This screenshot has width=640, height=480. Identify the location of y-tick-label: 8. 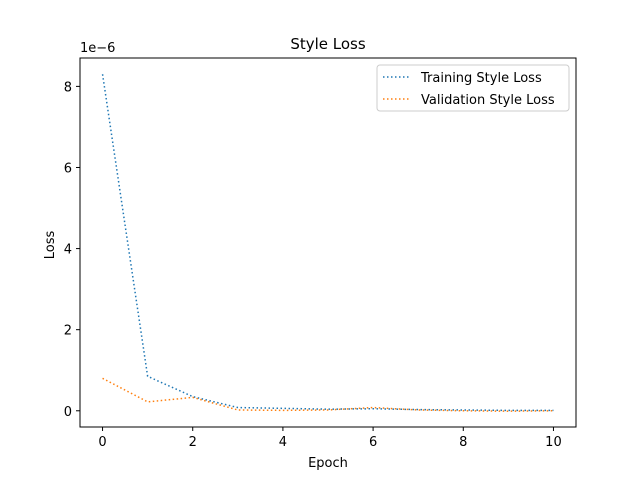
(68, 87).